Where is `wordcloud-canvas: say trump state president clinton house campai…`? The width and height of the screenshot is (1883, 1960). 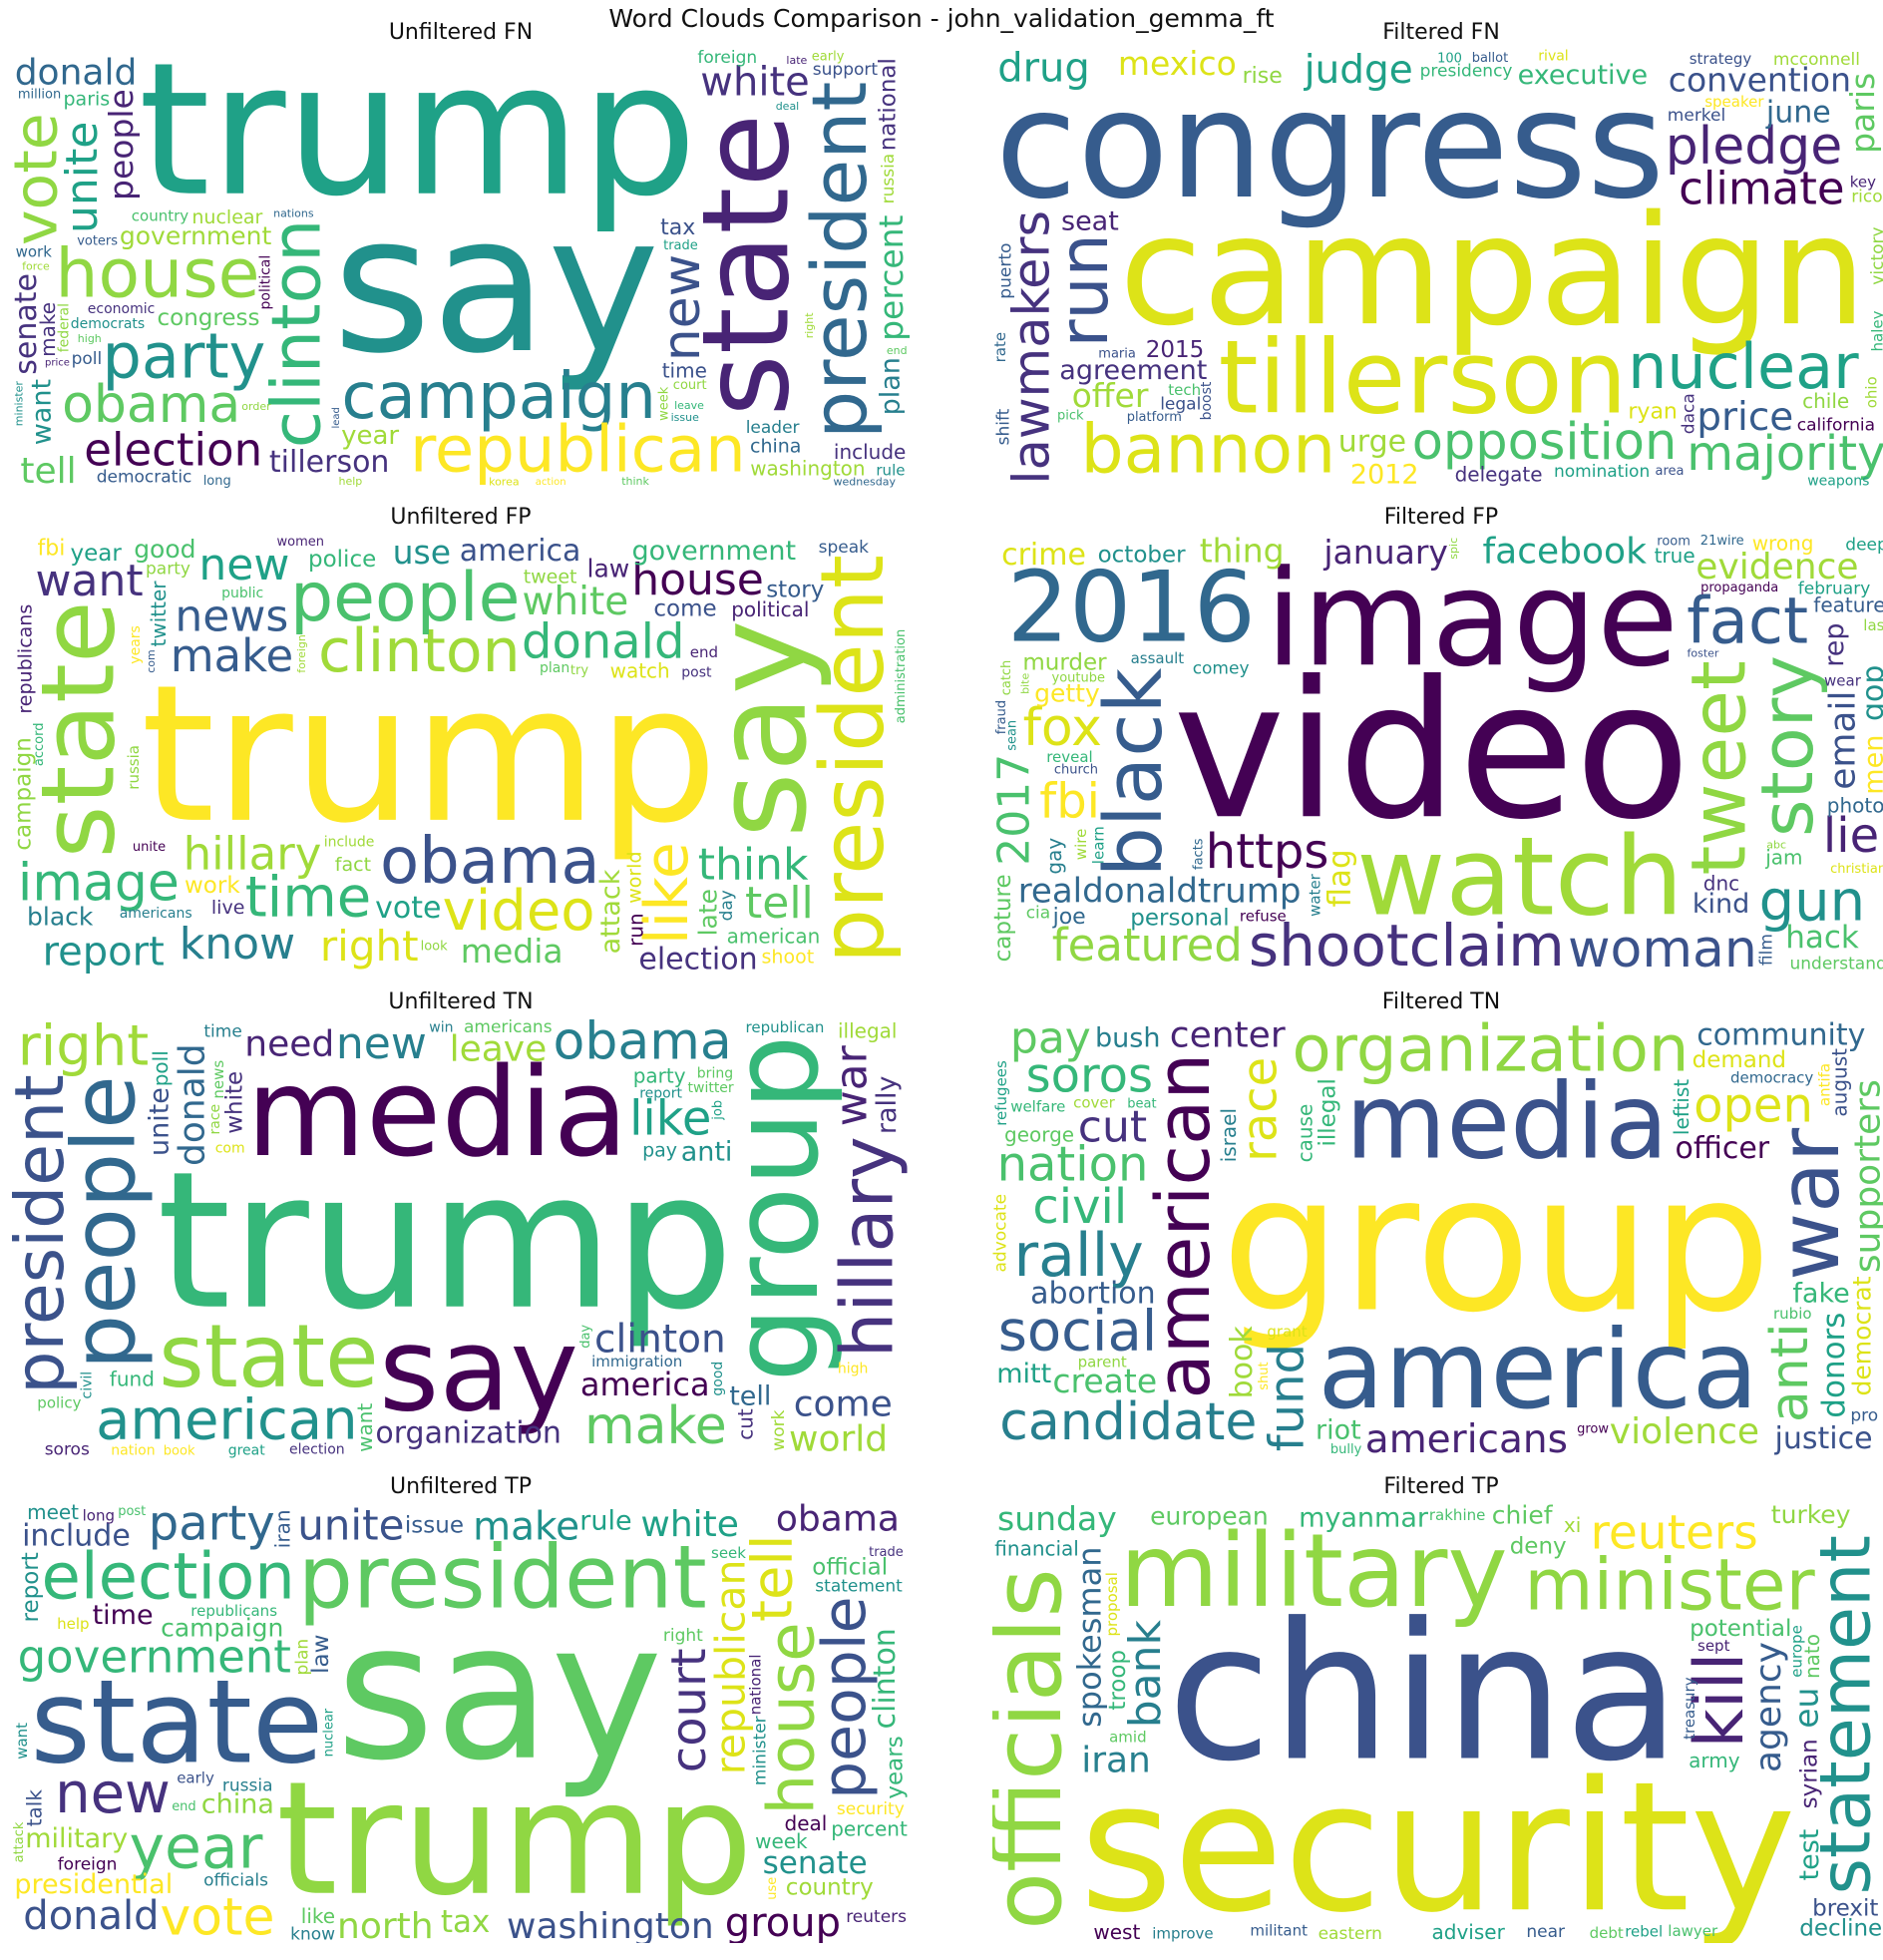
wordcloud-canvas: say trump state president clinton house campai… is located at coordinates (461, 269).